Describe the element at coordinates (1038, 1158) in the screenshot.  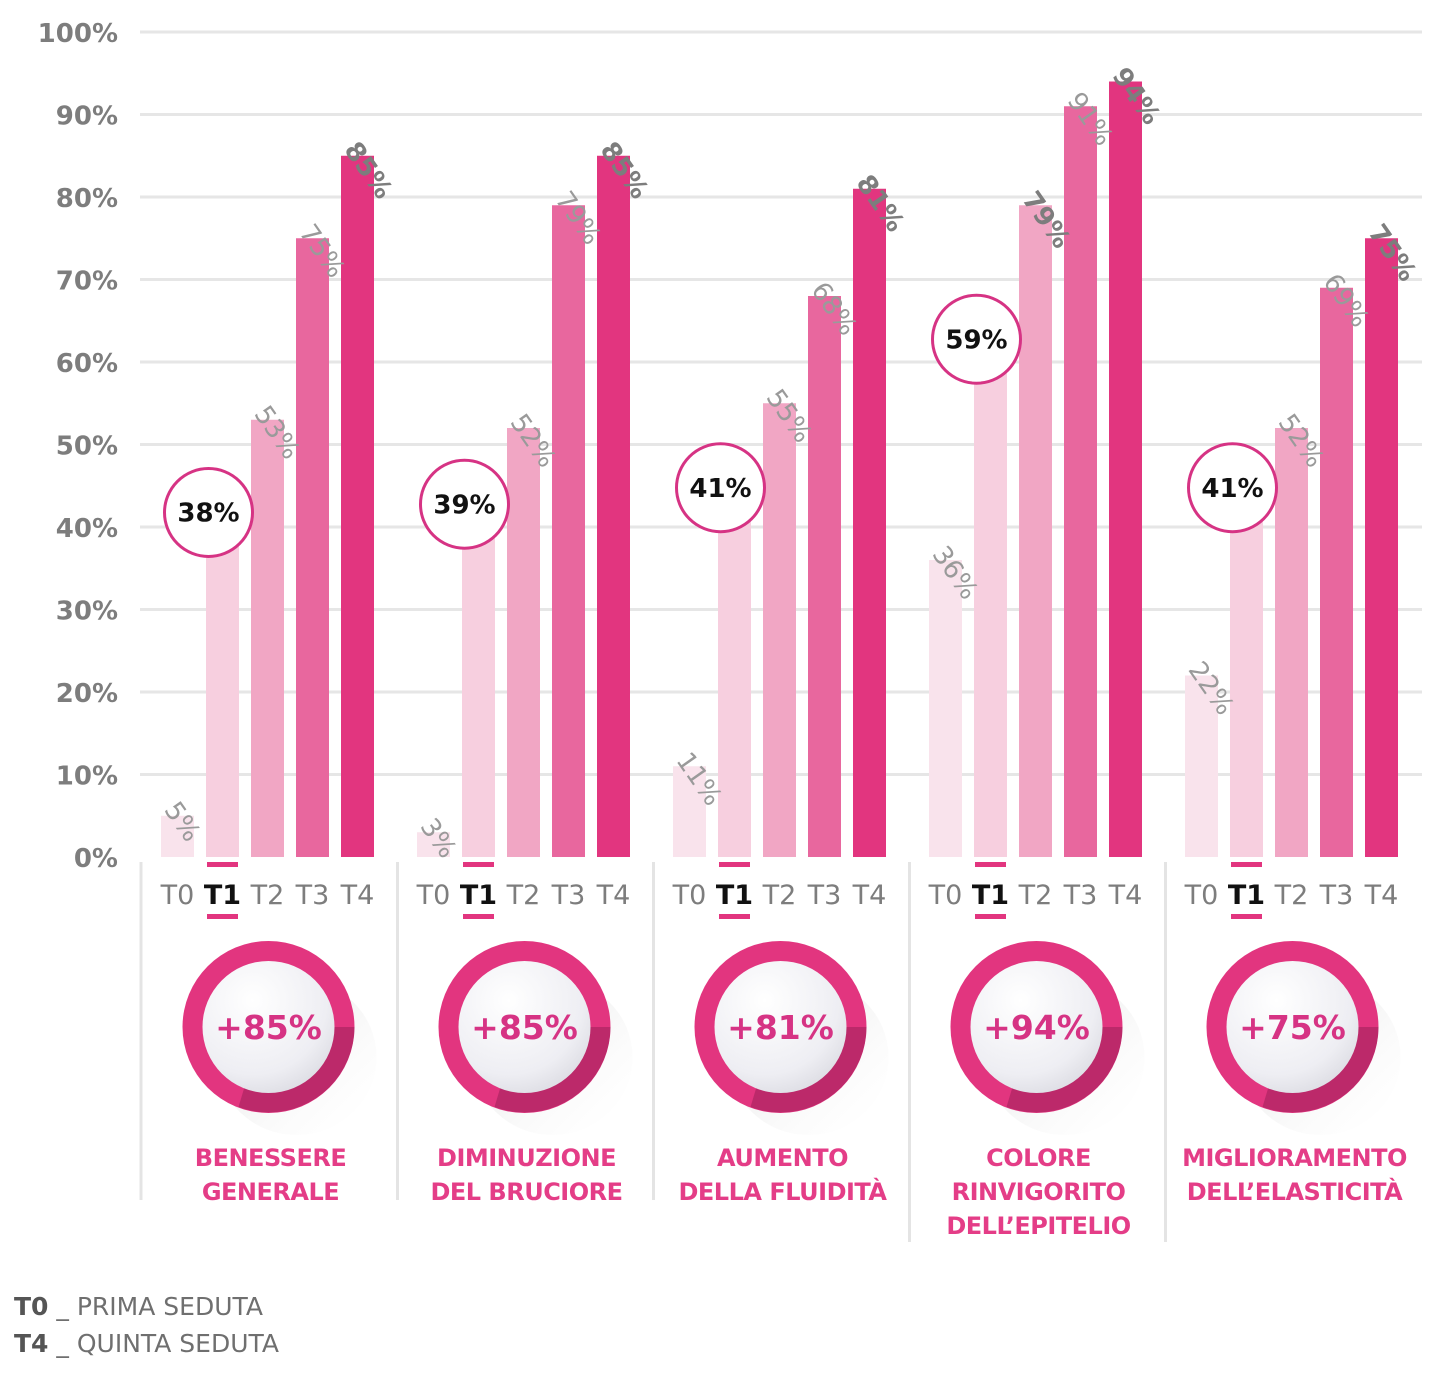
I see `category-name: COLORE` at that location.